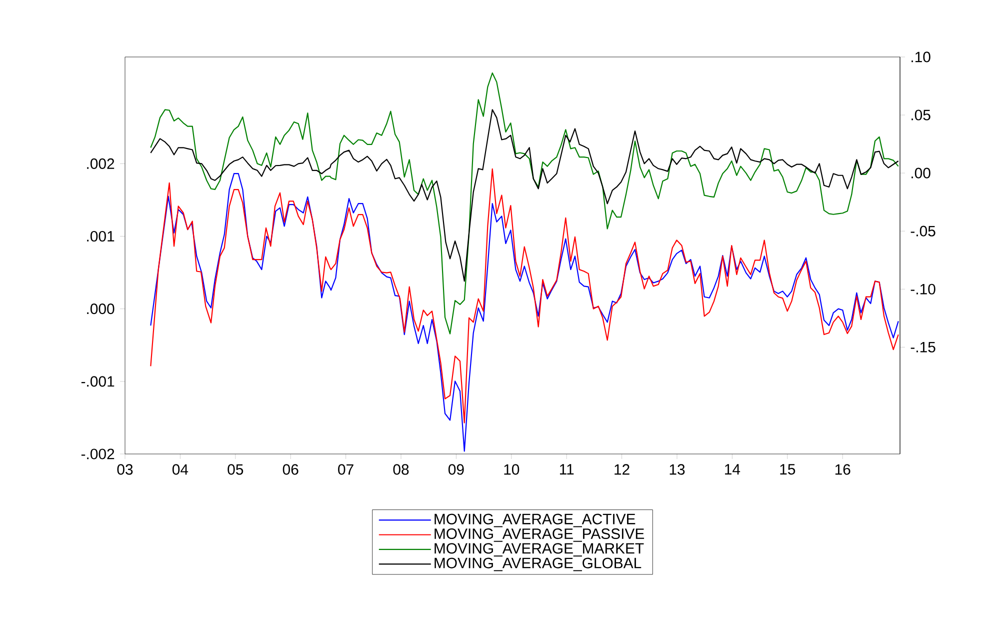 The height and width of the screenshot is (642, 990). Describe the element at coordinates (923, 289) in the screenshot. I see `y2-tick-label: -.10` at that location.